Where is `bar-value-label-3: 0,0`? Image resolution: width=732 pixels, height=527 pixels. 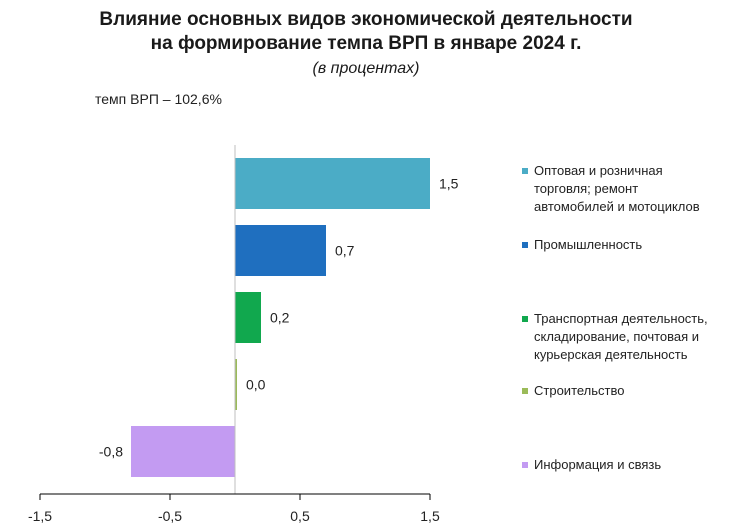 bar-value-label-3: 0,0 is located at coordinates (256, 385).